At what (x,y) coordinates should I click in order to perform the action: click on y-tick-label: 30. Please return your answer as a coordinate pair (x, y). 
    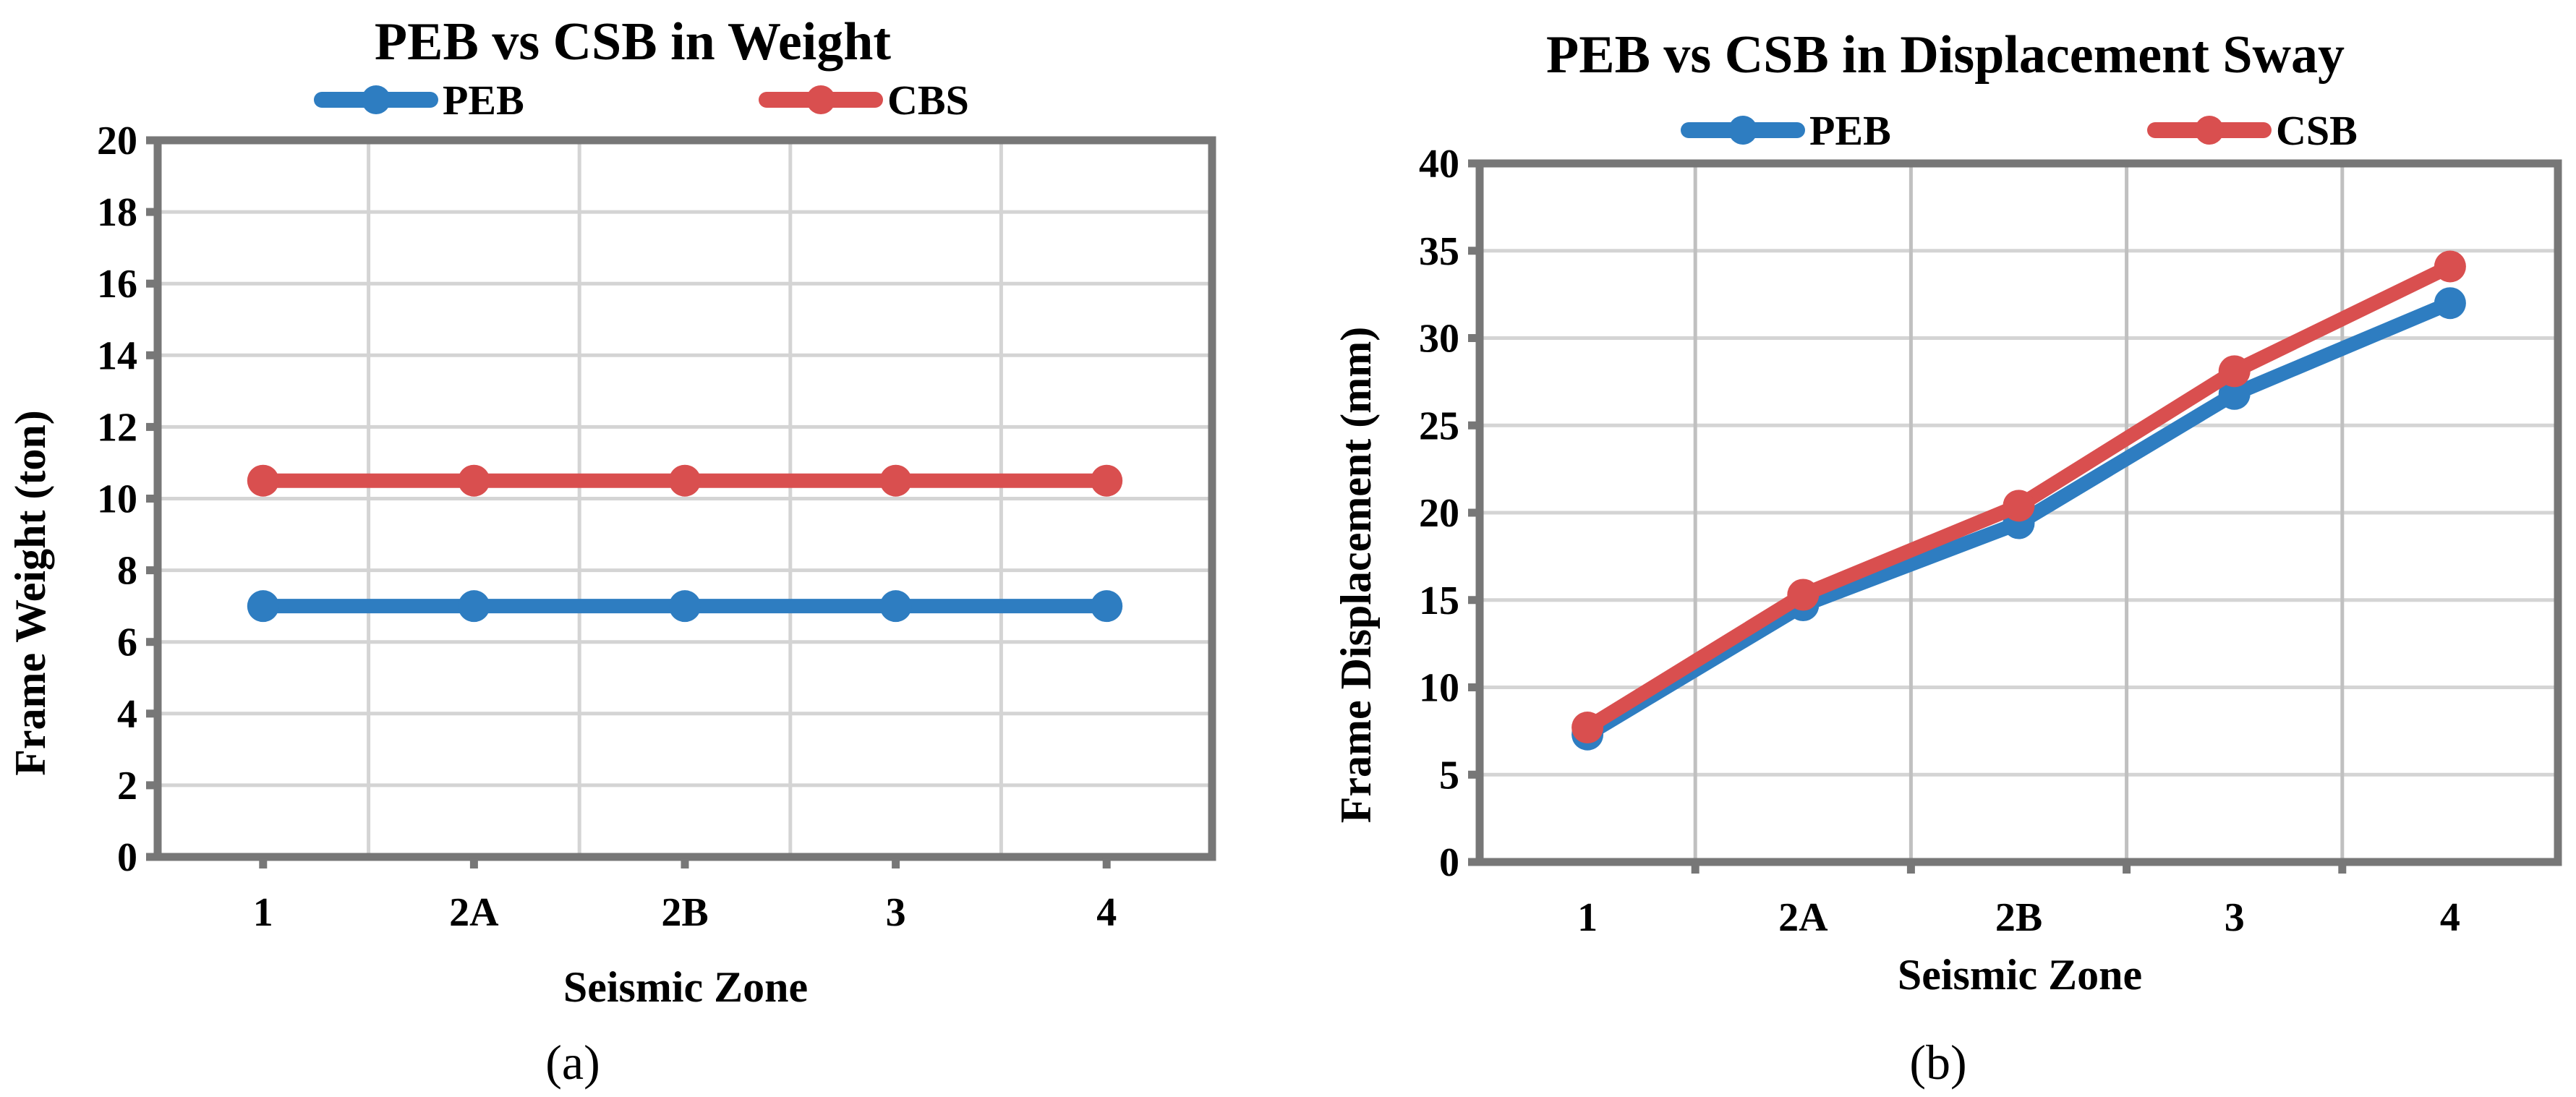
    Looking at the image, I should click on (1439, 339).